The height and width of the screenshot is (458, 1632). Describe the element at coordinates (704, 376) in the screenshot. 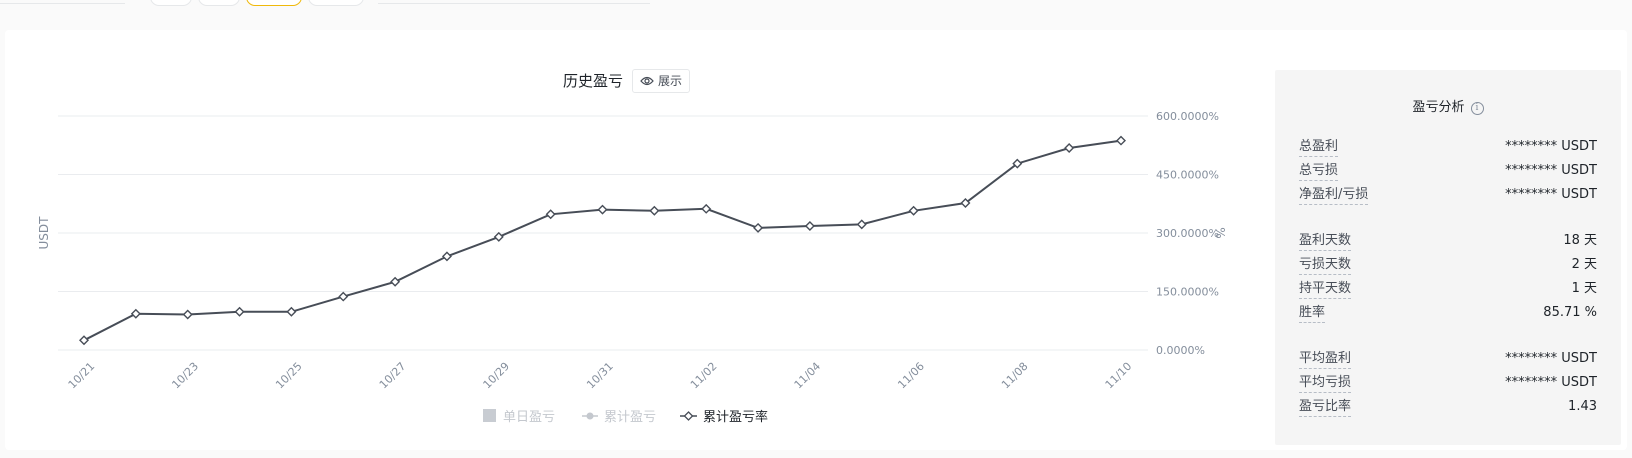

I see `x-tick-label: 11/02` at that location.